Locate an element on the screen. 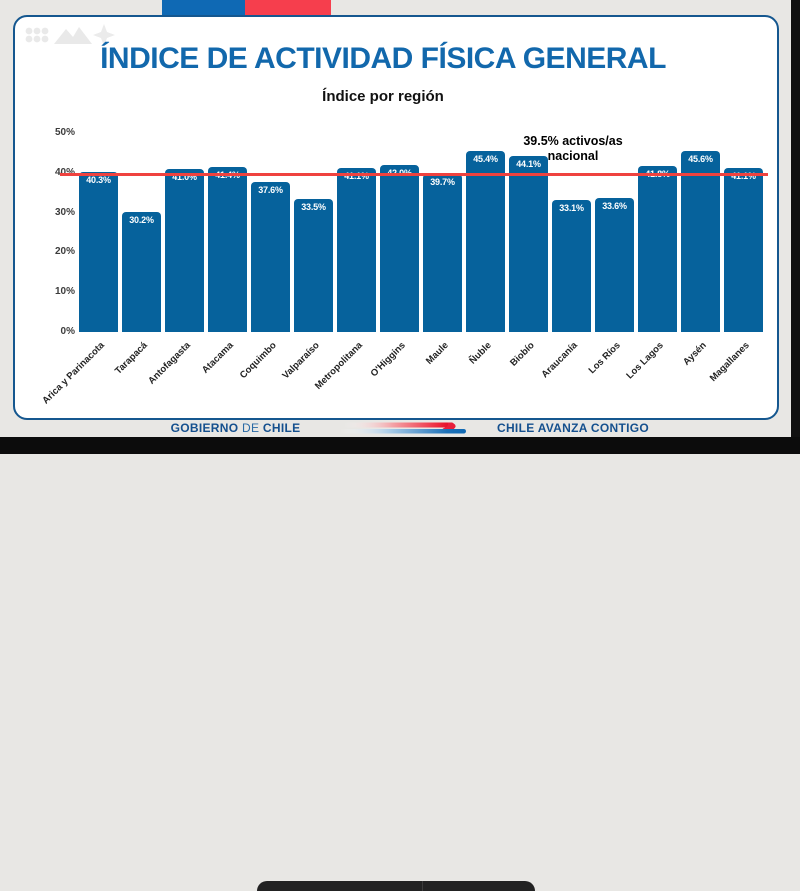 This screenshot has width=800, height=891. x-tick-label: Los Ríos is located at coordinates (604, 358).